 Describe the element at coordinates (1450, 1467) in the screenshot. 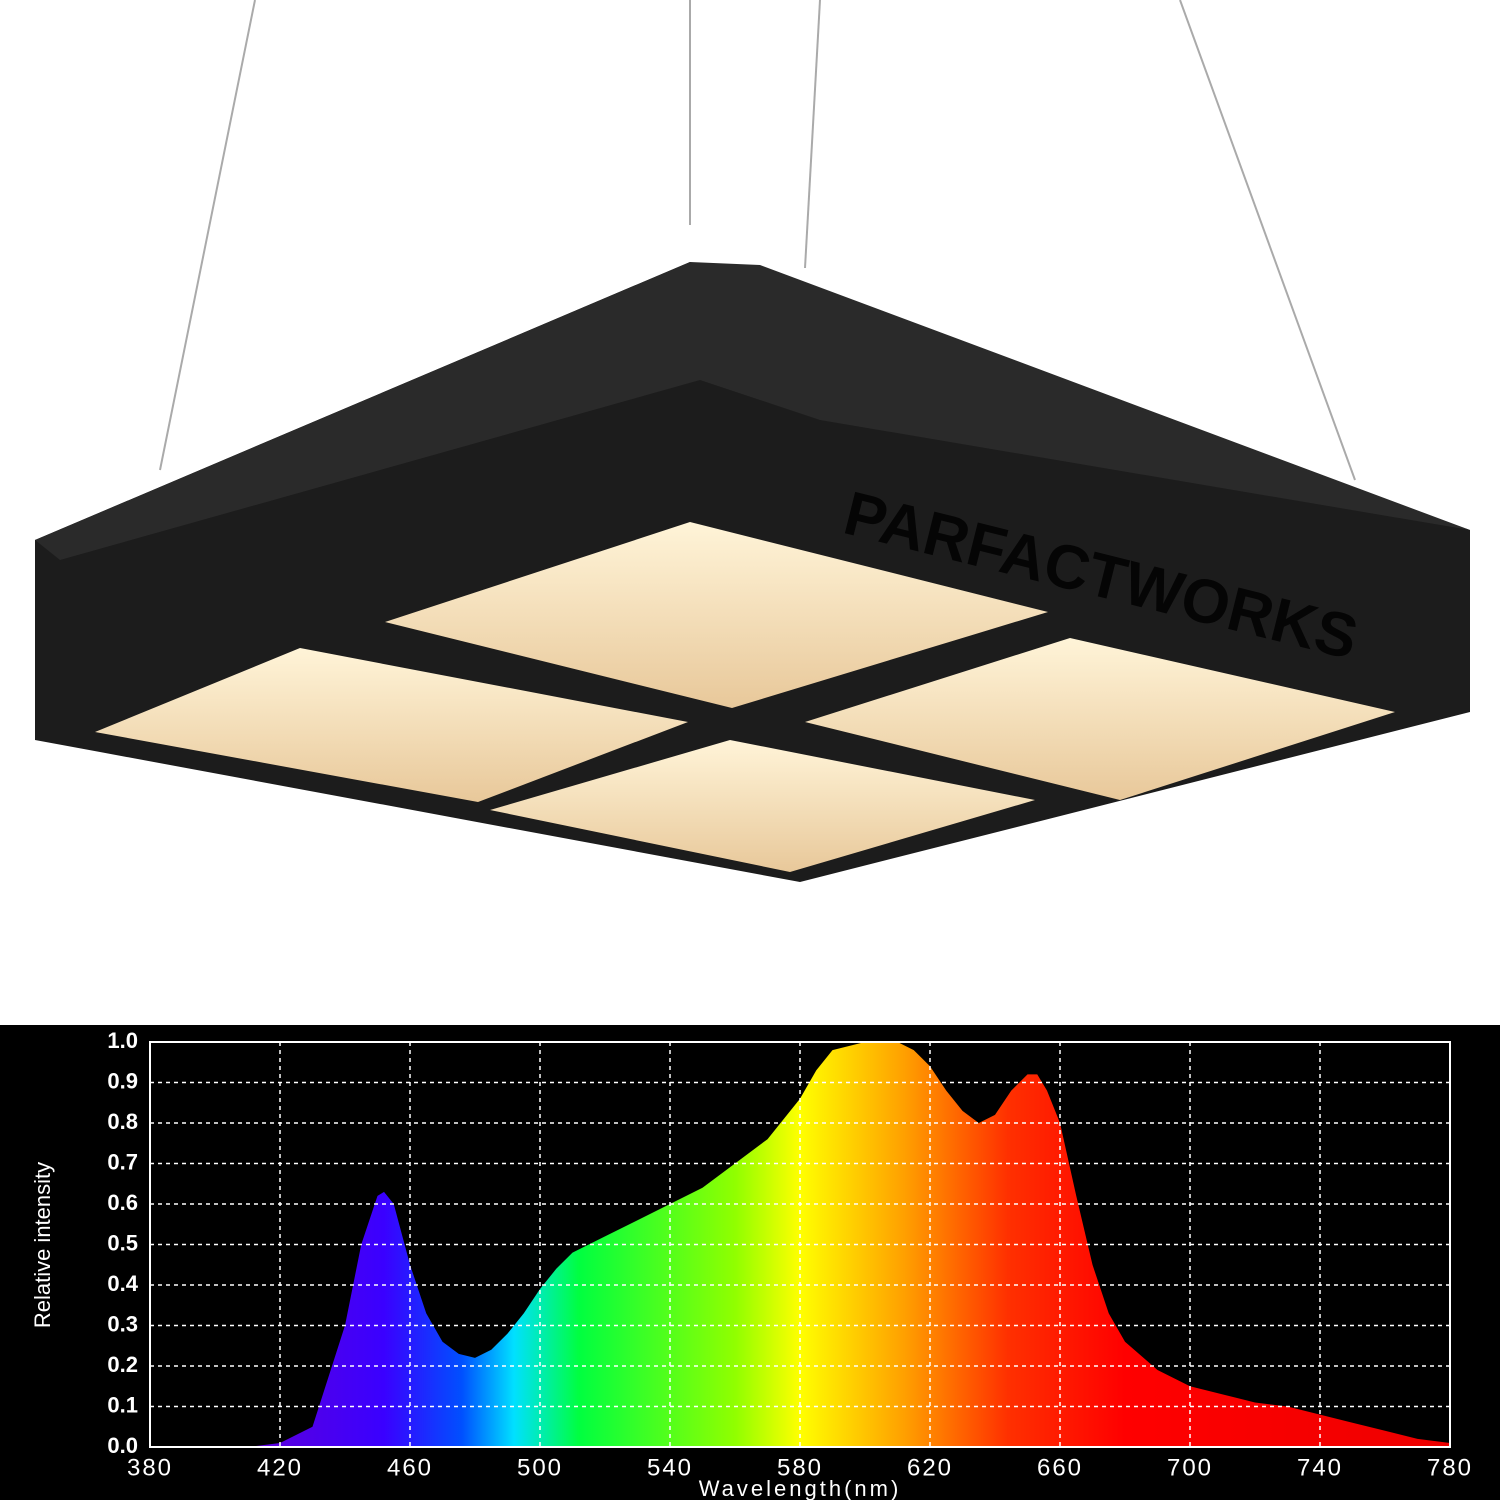

I see `x-tick-label: 780` at that location.